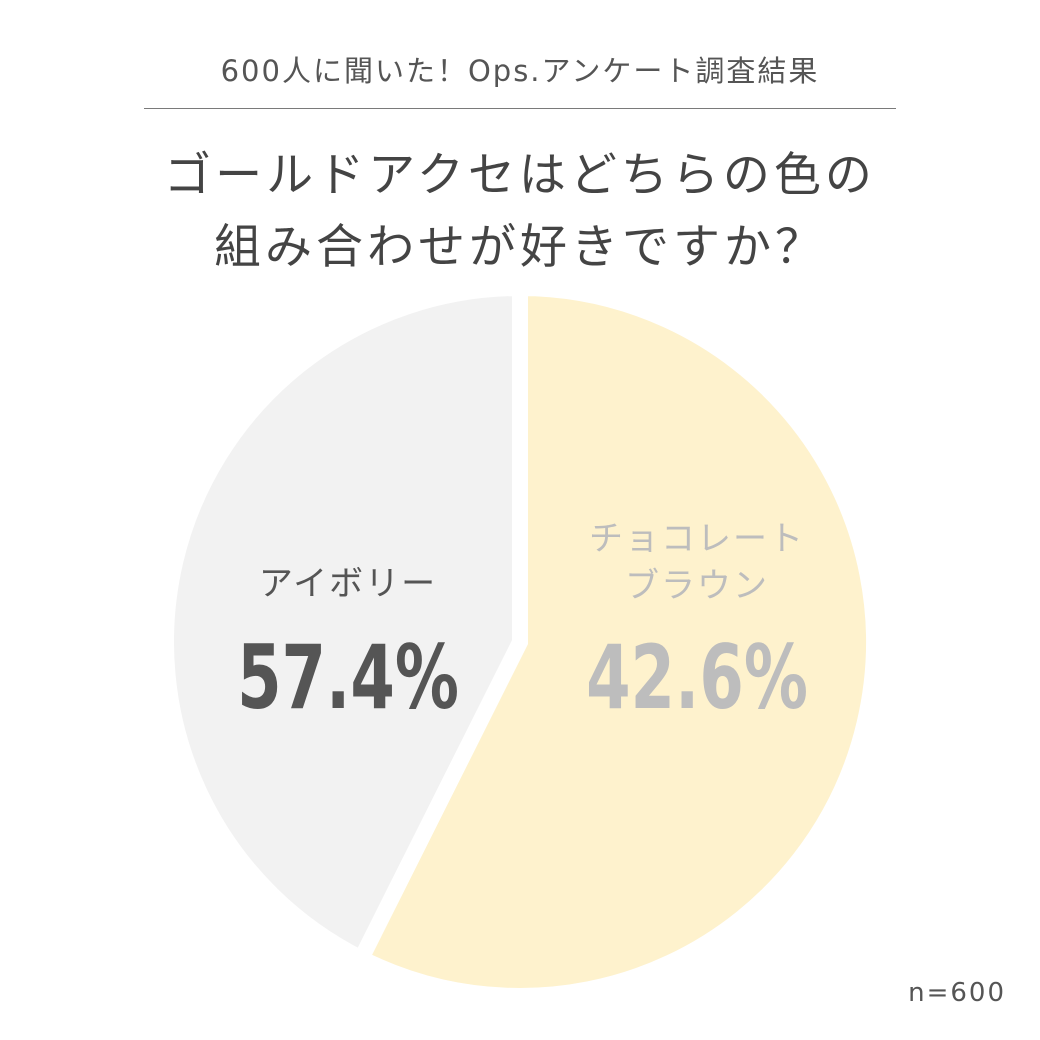 The height and width of the screenshot is (1040, 1040). What do you see at coordinates (520, 175) in the screenshot?
I see `question-line-1: ゴールドアクセはどちらの色の` at bounding box center [520, 175].